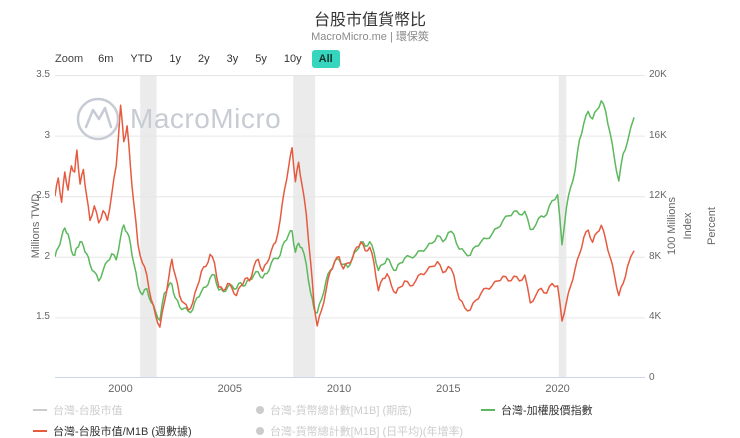  I want to click on page-title: 台股市值貨幣比, so click(369, 20).